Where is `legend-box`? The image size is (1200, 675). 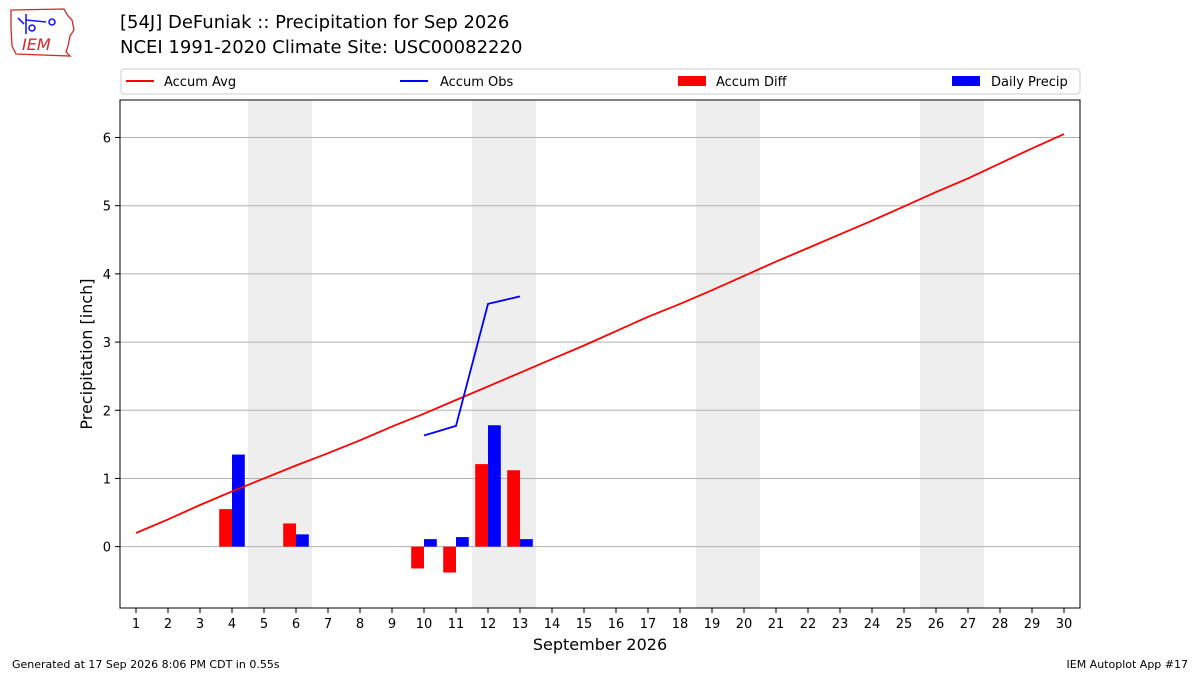 legend-box is located at coordinates (600, 81).